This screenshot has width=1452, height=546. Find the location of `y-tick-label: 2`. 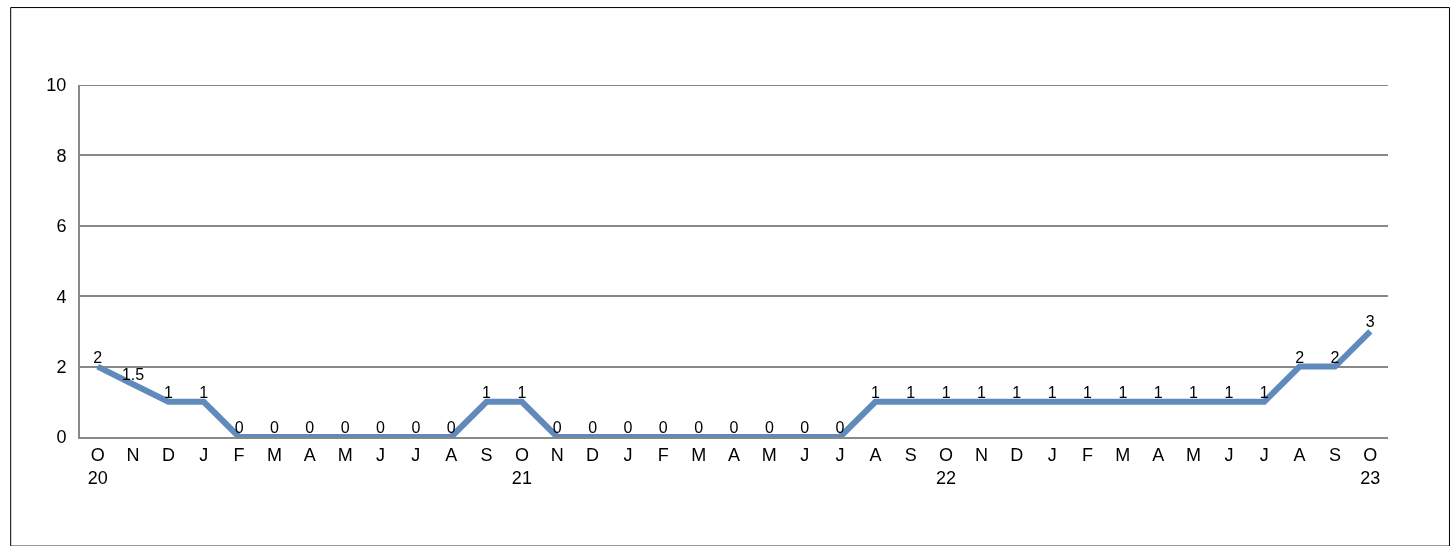

y-tick-label: 2 is located at coordinates (61, 366).